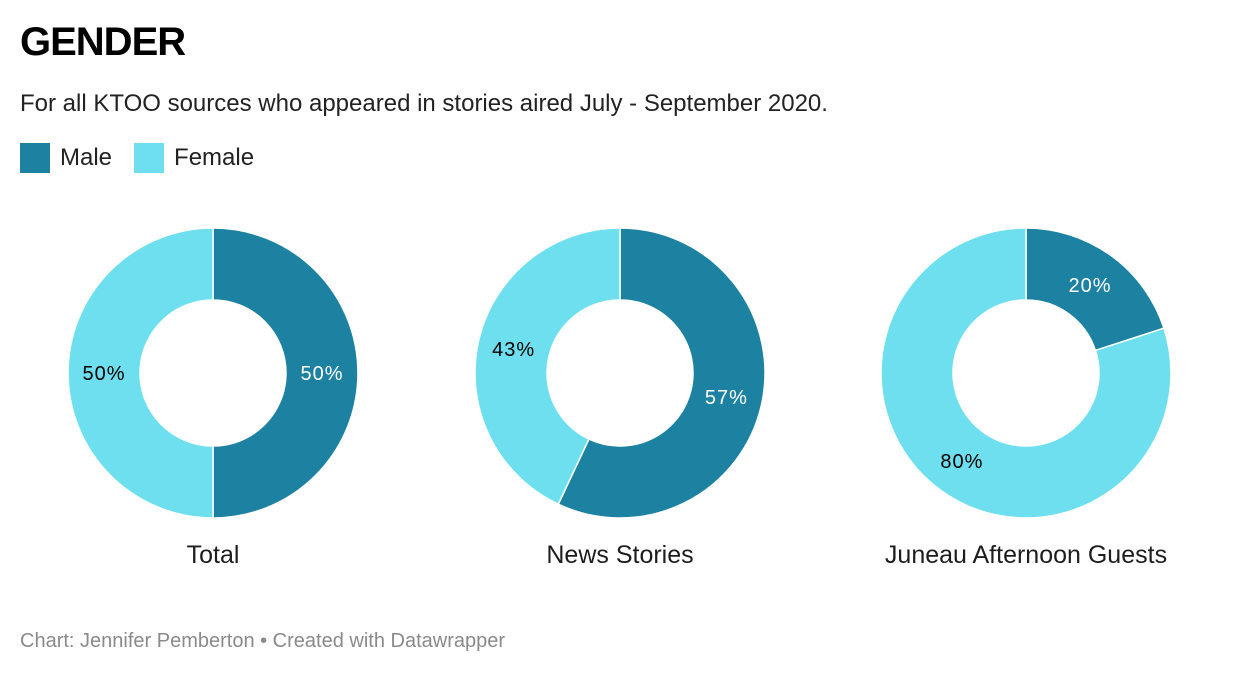 This screenshot has height=676, width=1240. I want to click on donut-total: 50% 50% Total, so click(213, 398).